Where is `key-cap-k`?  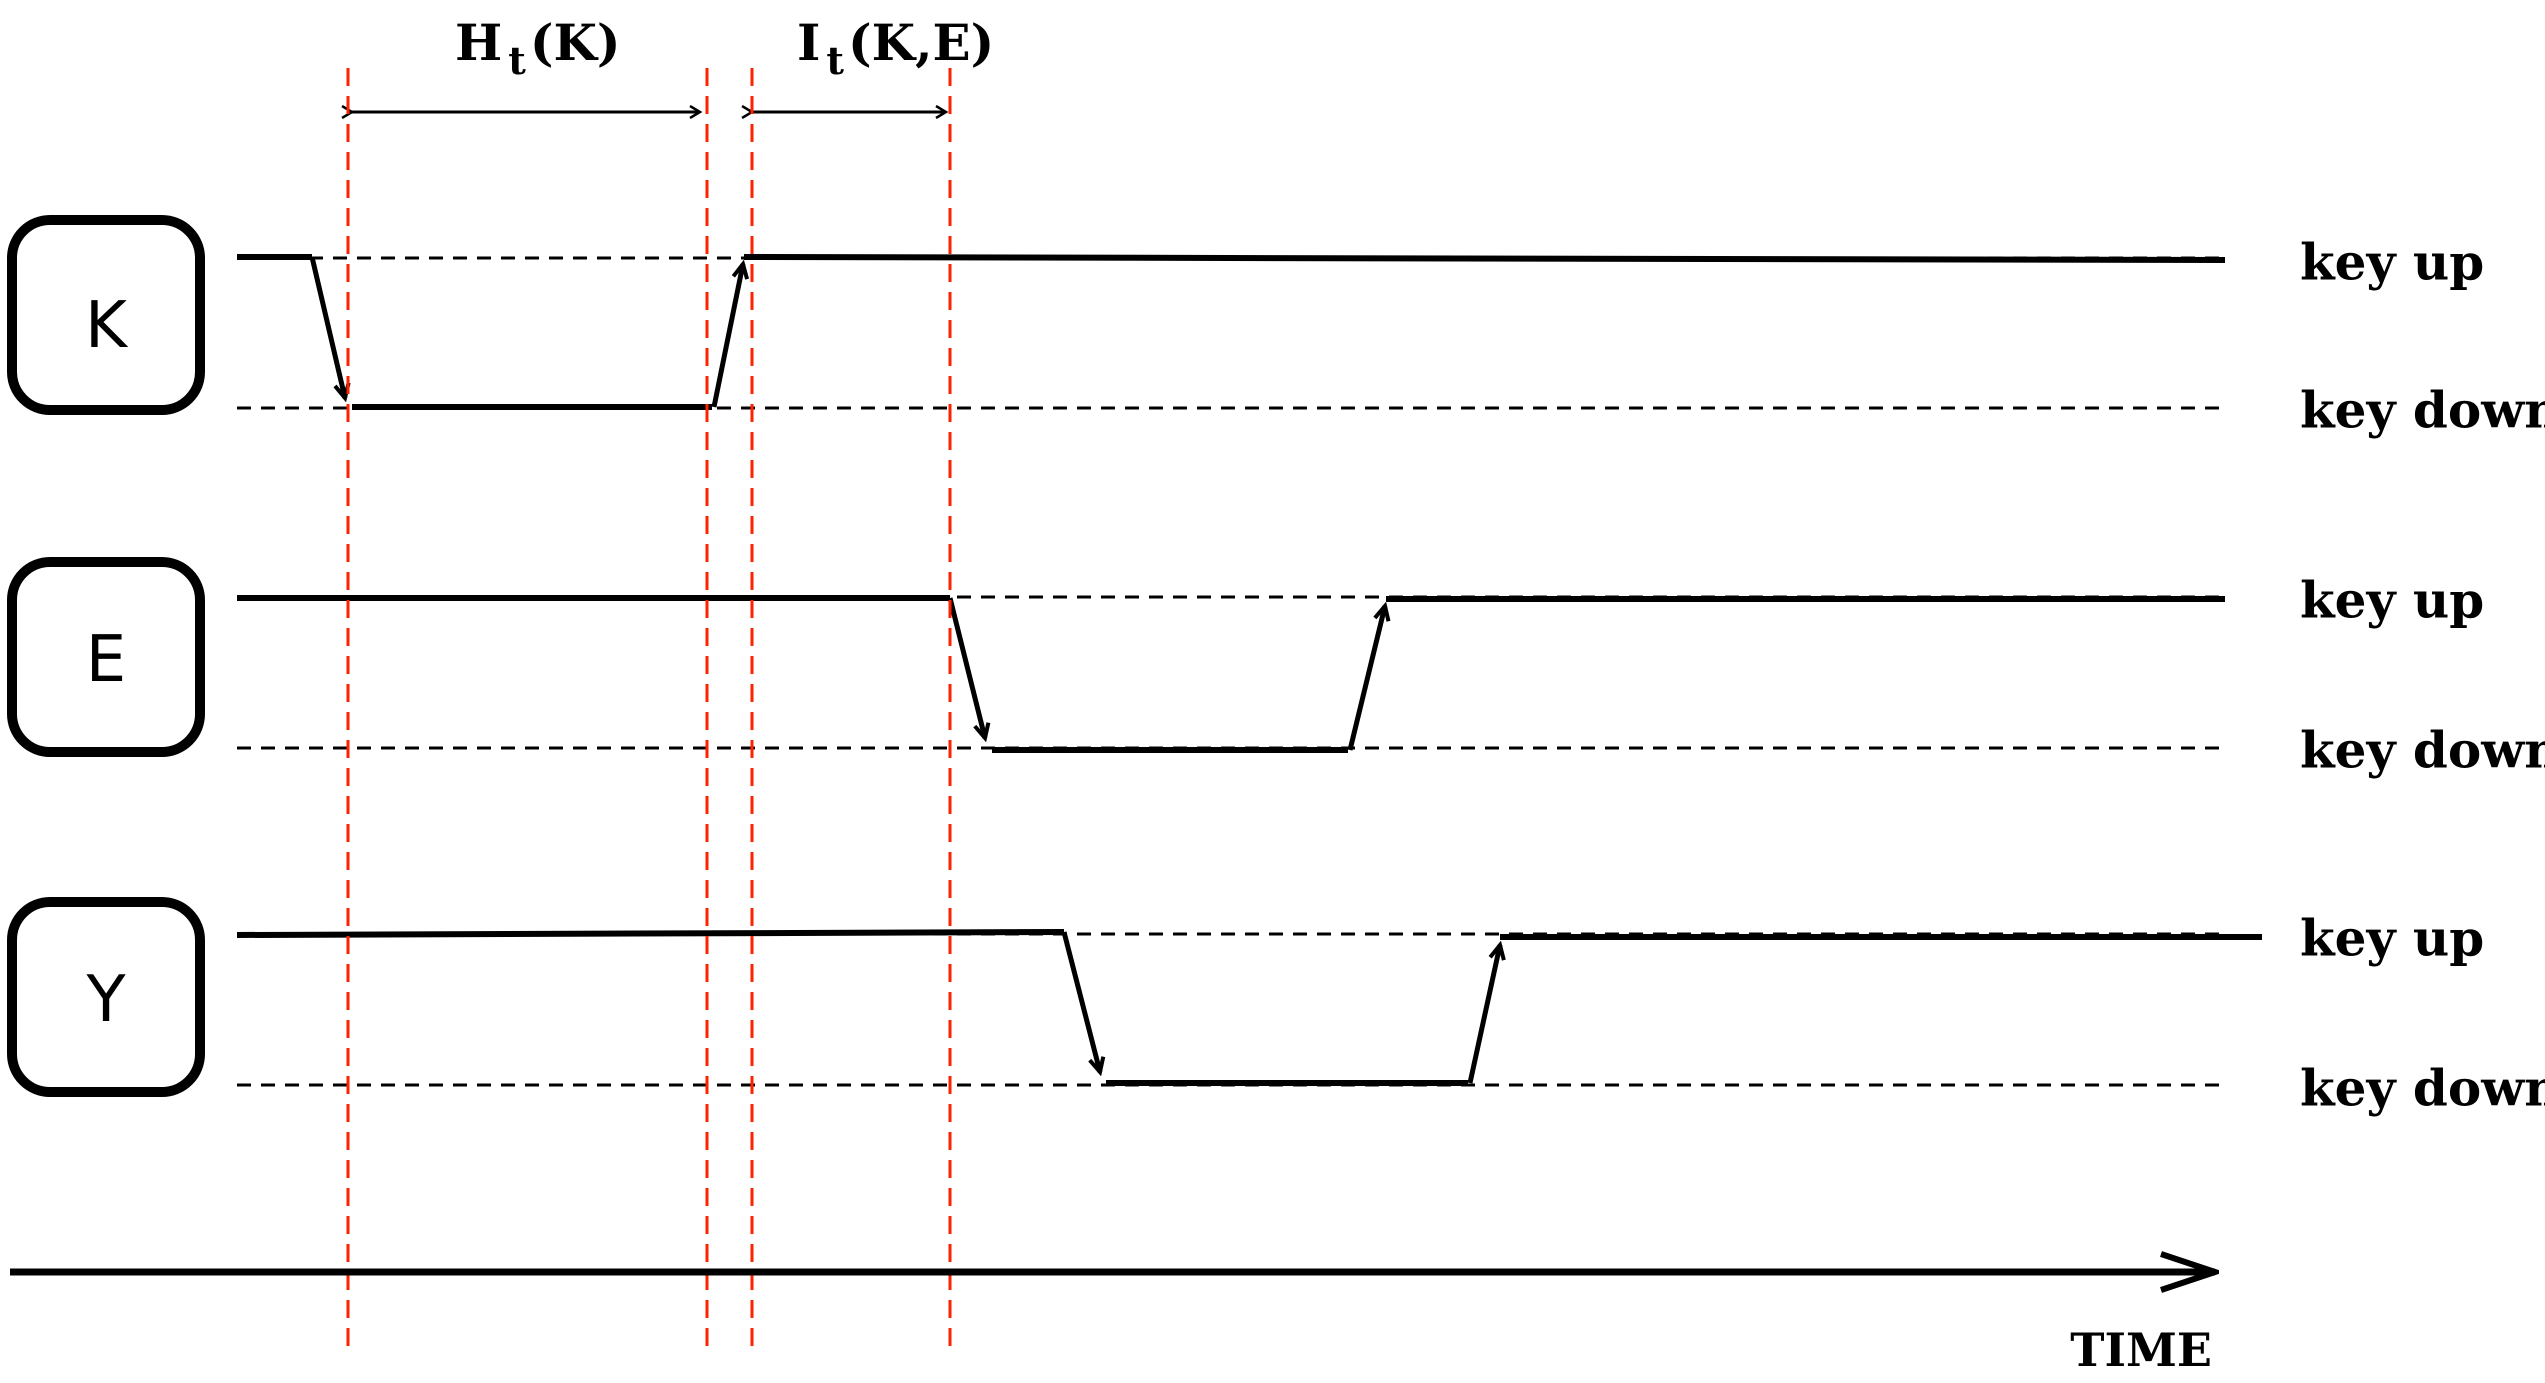
key-cap-k is located at coordinates (106, 315).